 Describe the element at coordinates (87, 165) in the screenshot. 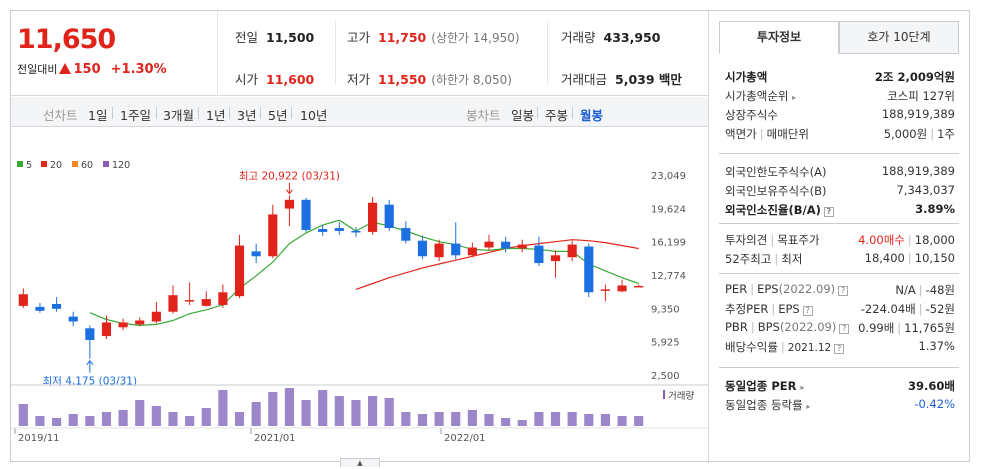

I see `legend-label: 60` at that location.